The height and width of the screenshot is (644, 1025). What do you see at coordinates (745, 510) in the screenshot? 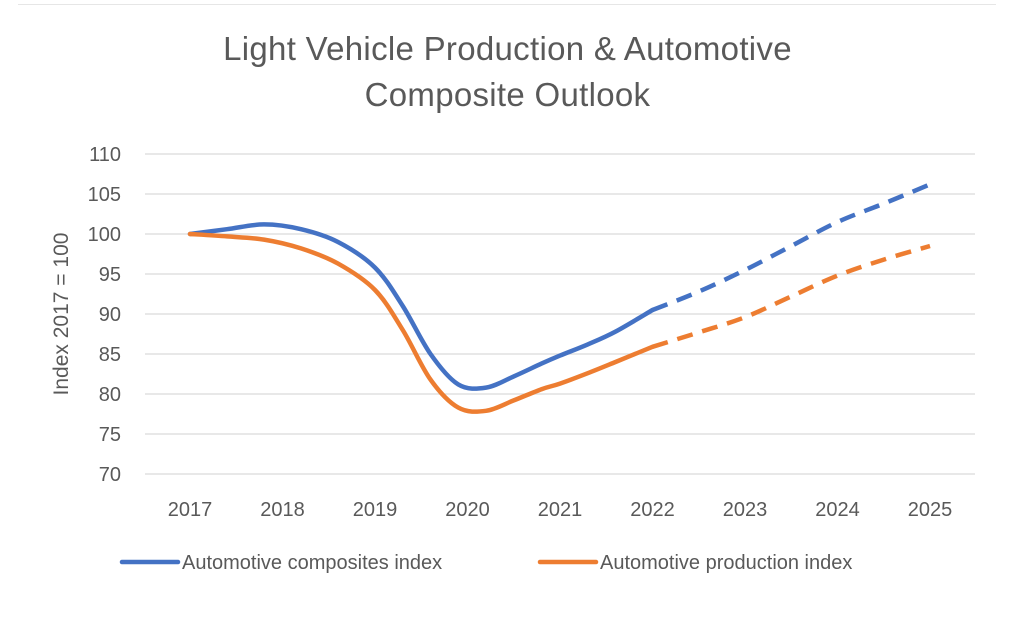
I see `x-tick-label-2023: 2023` at bounding box center [745, 510].